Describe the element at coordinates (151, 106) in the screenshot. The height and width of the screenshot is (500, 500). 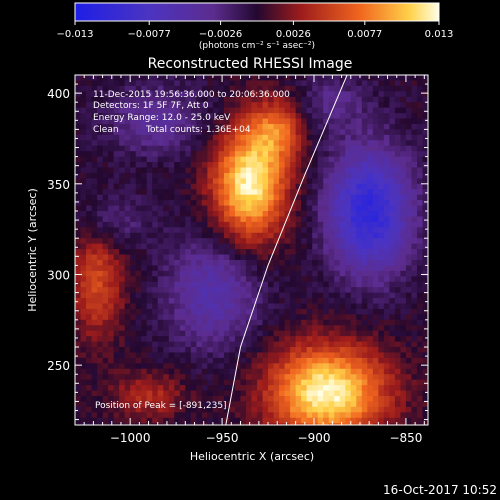
I see `annotation-detectors: Detectors: 1F 5F 7F, Att 0` at that location.